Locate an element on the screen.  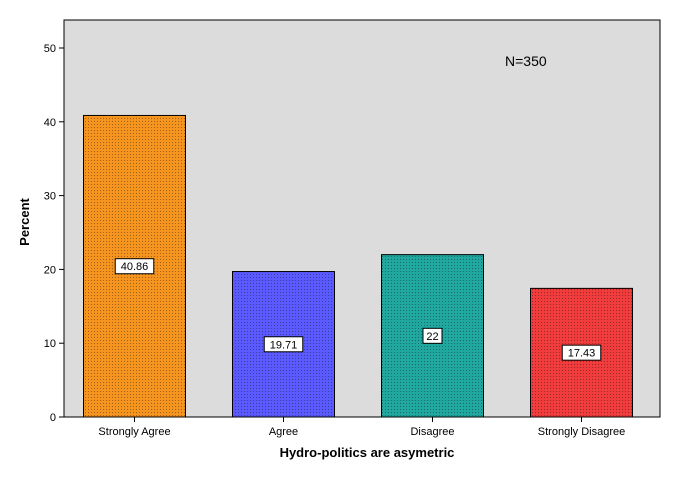
y-tick-label-50: 50 is located at coordinates (50, 49).